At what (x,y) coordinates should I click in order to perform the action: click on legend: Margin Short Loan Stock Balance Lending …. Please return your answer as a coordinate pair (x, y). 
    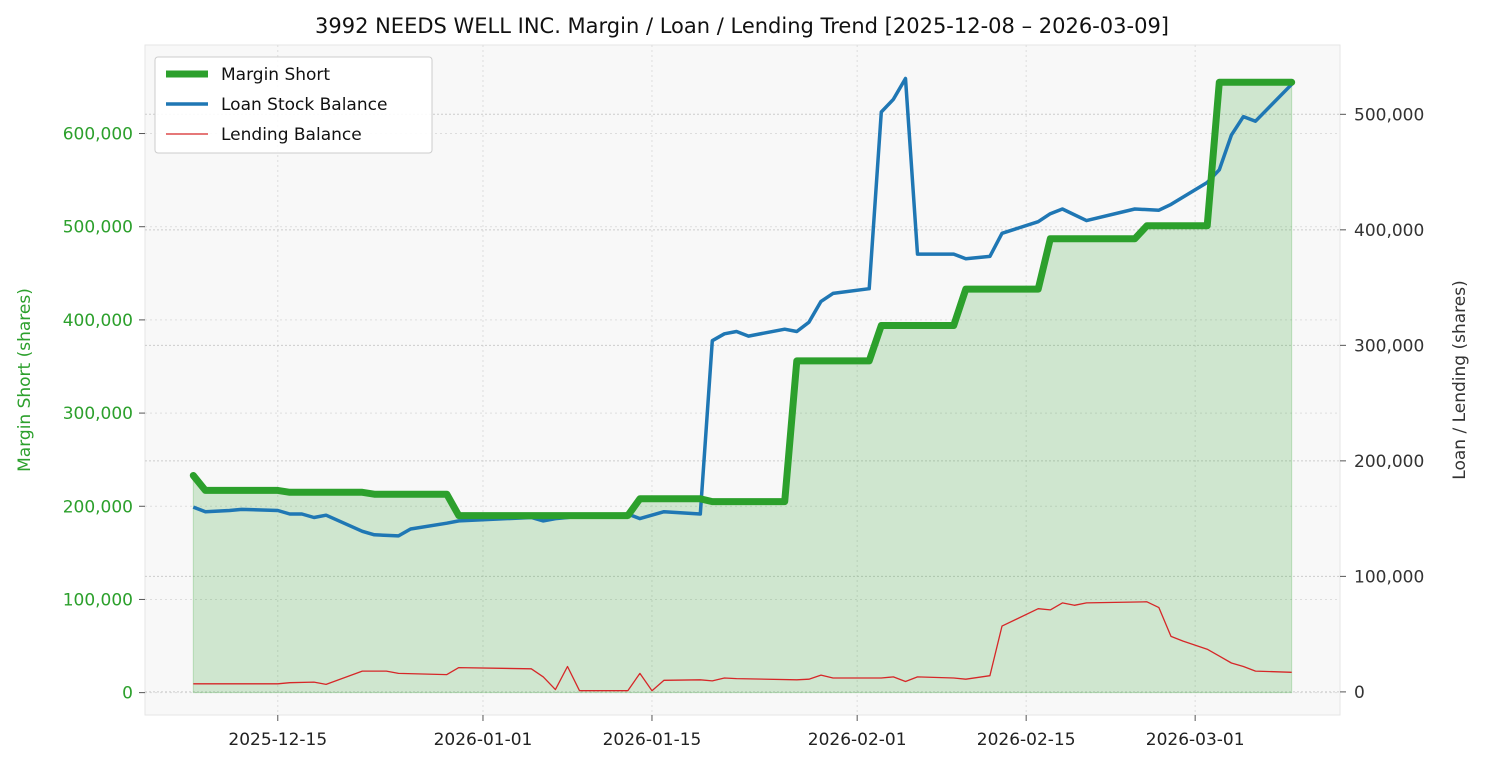
    Looking at the image, I should click on (293, 105).